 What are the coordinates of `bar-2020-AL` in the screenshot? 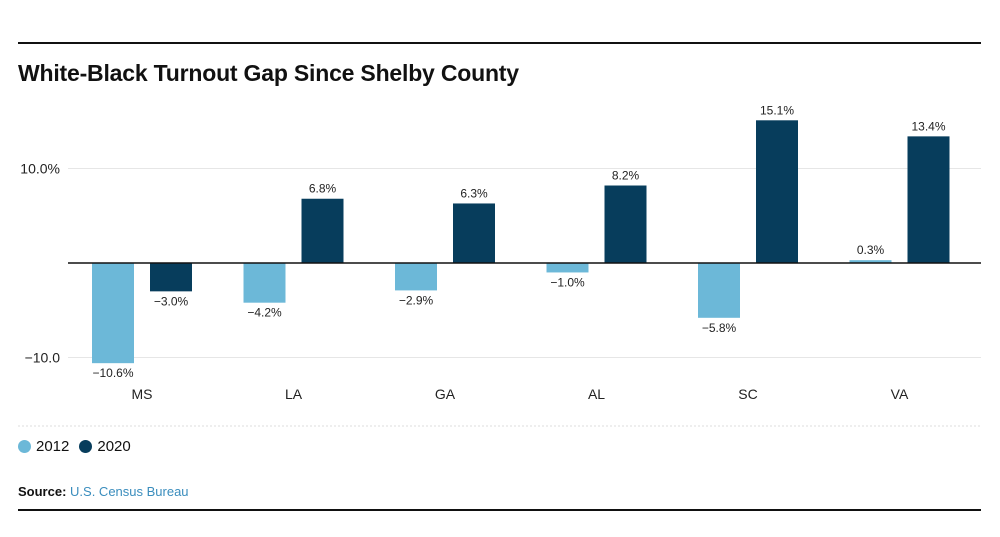 It's located at (625, 224).